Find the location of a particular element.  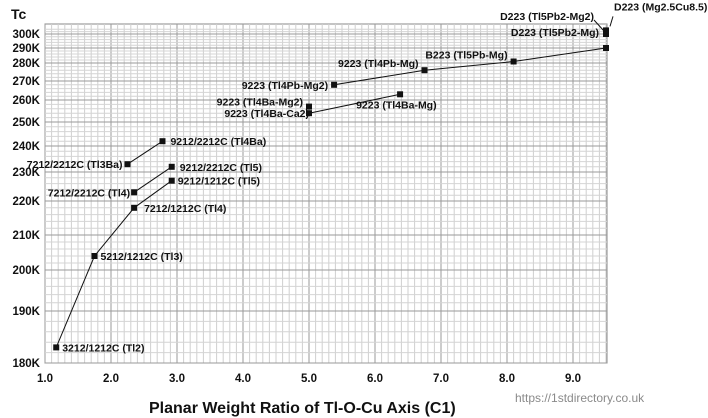

y-tick-label: 220K is located at coordinates (27, 202).